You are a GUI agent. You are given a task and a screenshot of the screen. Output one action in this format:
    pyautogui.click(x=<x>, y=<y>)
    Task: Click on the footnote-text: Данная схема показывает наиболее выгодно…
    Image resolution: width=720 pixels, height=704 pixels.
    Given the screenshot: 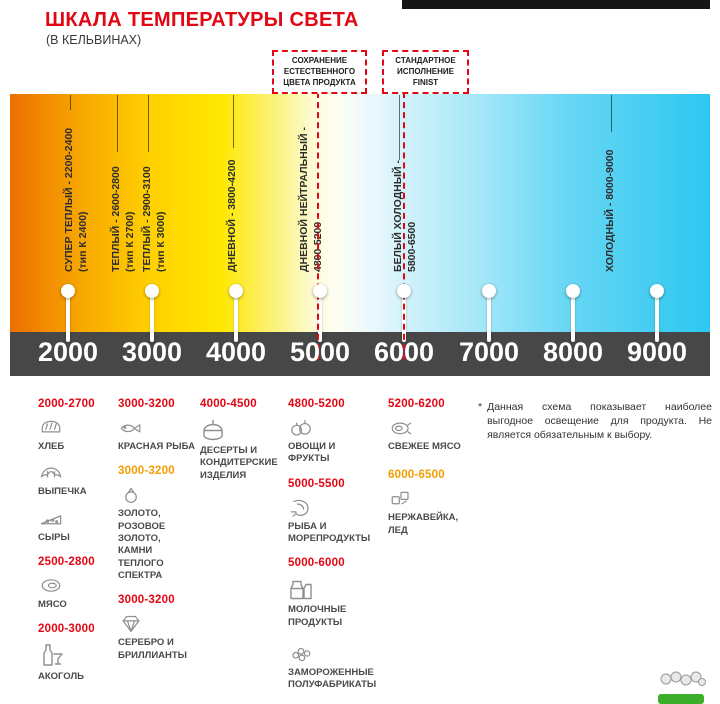 What is the action you would take?
    pyautogui.click(x=599, y=421)
    